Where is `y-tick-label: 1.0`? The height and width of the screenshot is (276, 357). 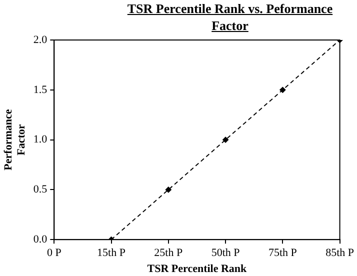
y-tick-label: 1.0 is located at coordinates (40, 140).